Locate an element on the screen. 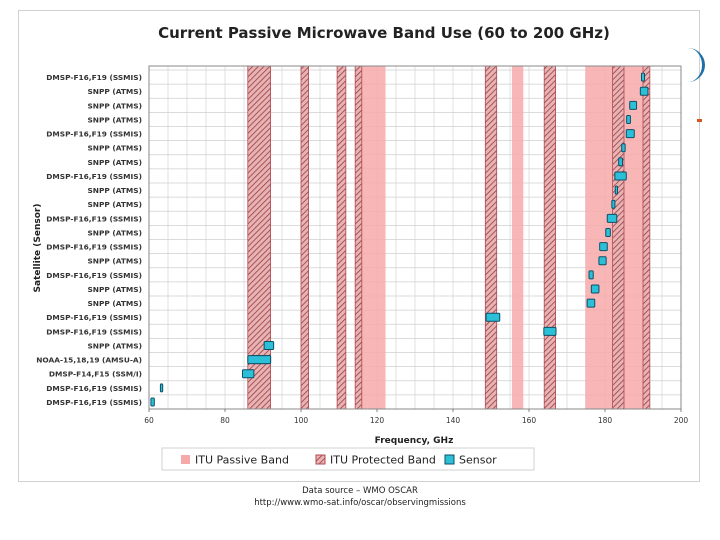 The width and height of the screenshot is (720, 540). source-caption: Data source – WMO OSCAR is located at coordinates (360, 491).